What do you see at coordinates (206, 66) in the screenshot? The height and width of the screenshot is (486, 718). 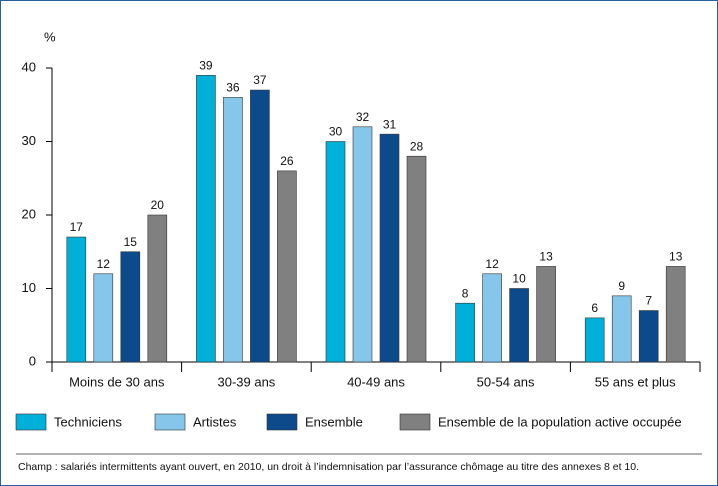 I see `value-label: 39` at bounding box center [206, 66].